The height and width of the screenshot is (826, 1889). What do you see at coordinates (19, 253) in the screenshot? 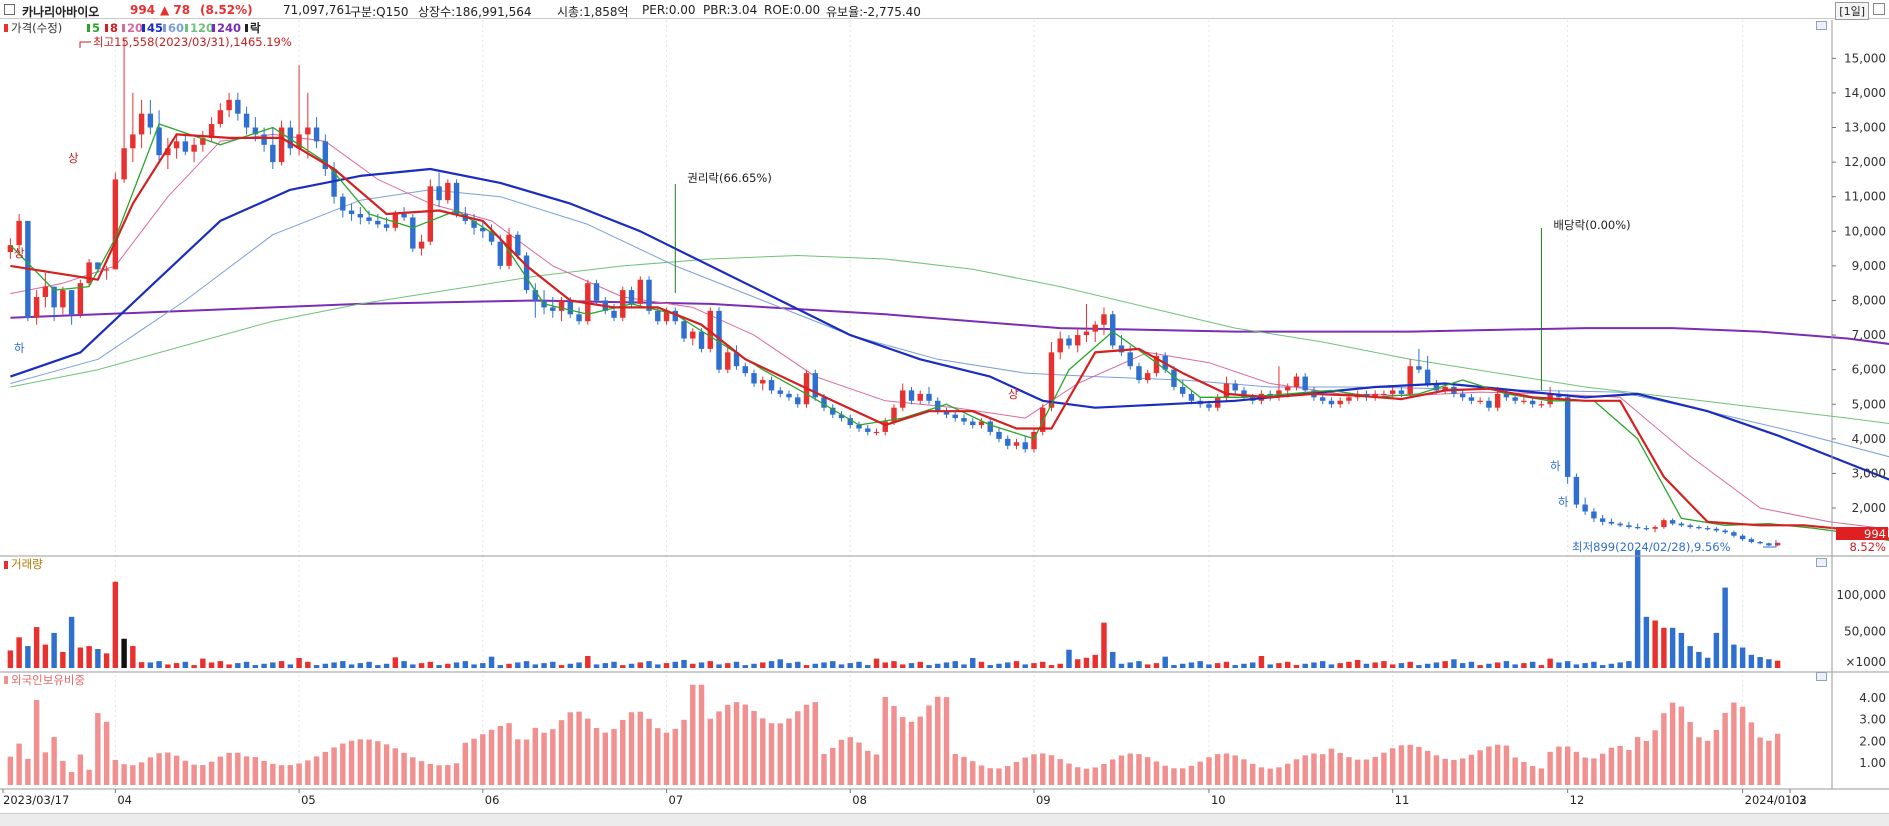
I see `upper-limit-marker: 상` at bounding box center [19, 253].